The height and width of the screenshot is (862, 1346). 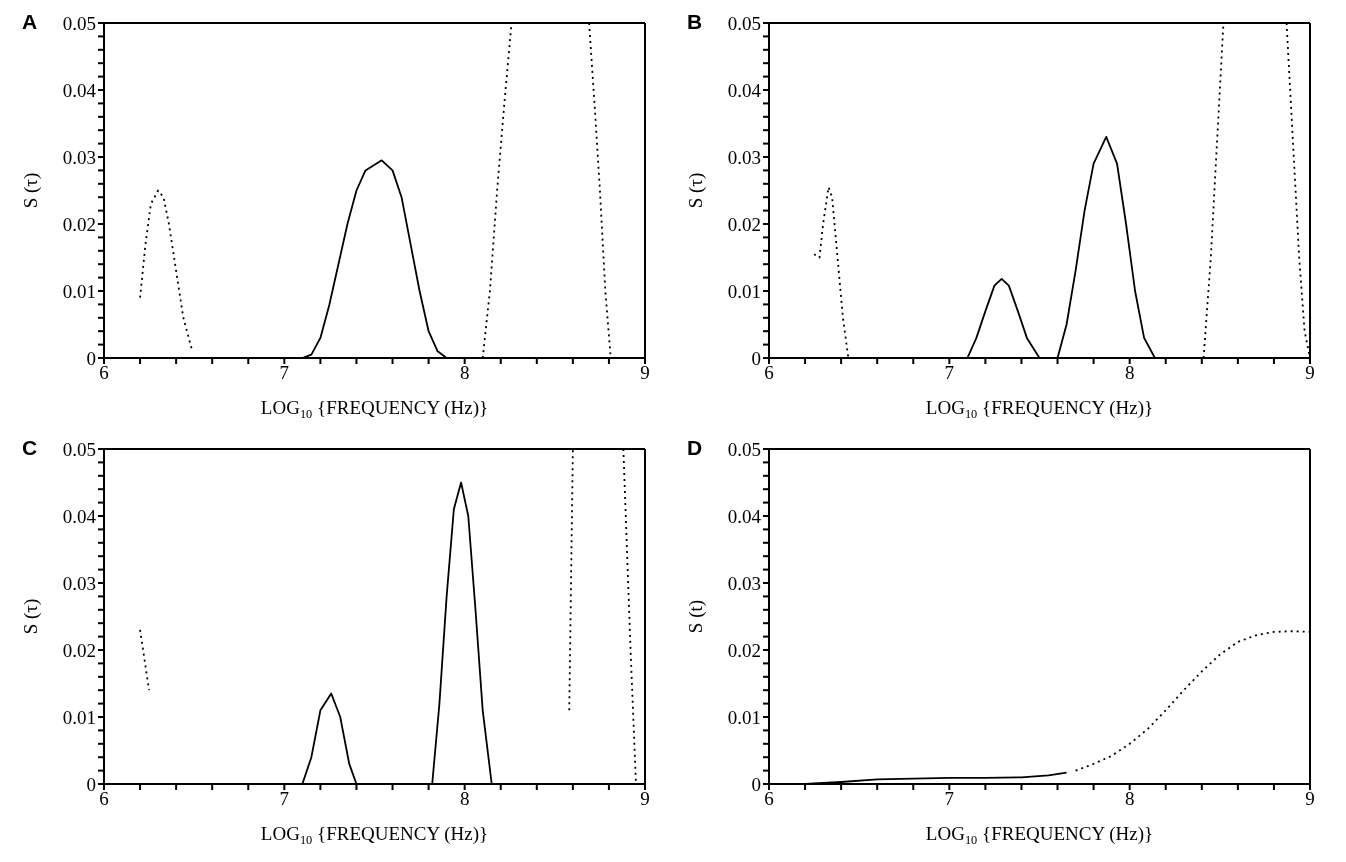 I want to click on chart-title: B, so click(x=695, y=22).